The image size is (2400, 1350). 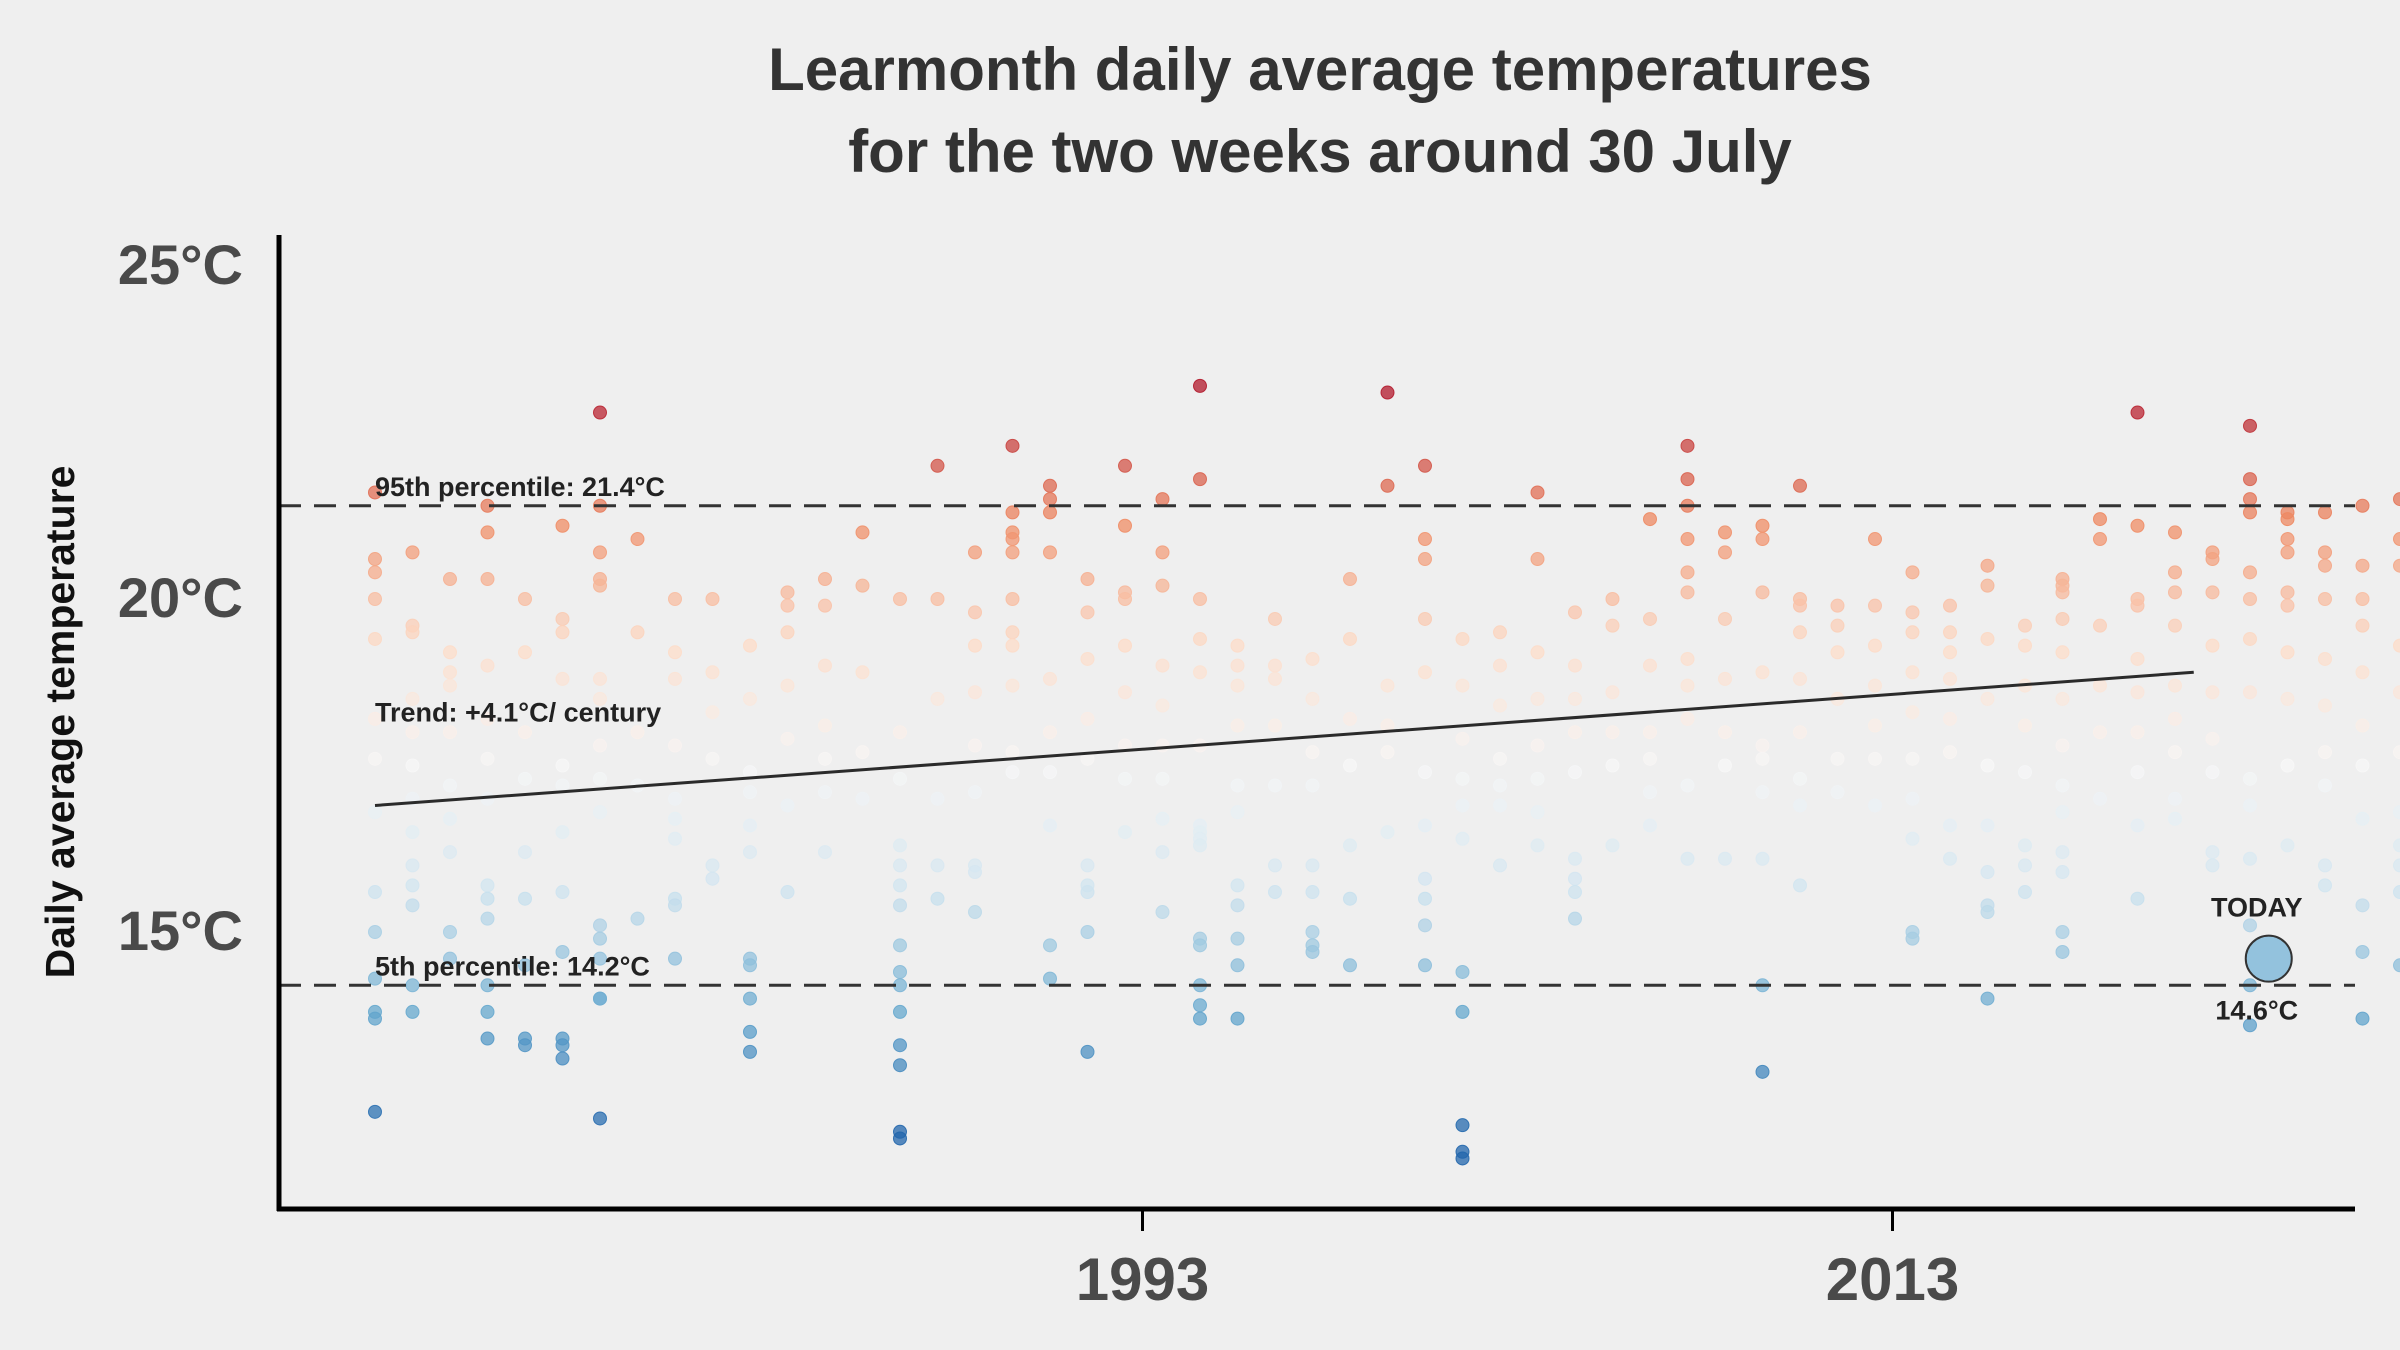 I want to click on y-axis-ticks: 15°C 20°C 25°C, so click(x=180, y=597).